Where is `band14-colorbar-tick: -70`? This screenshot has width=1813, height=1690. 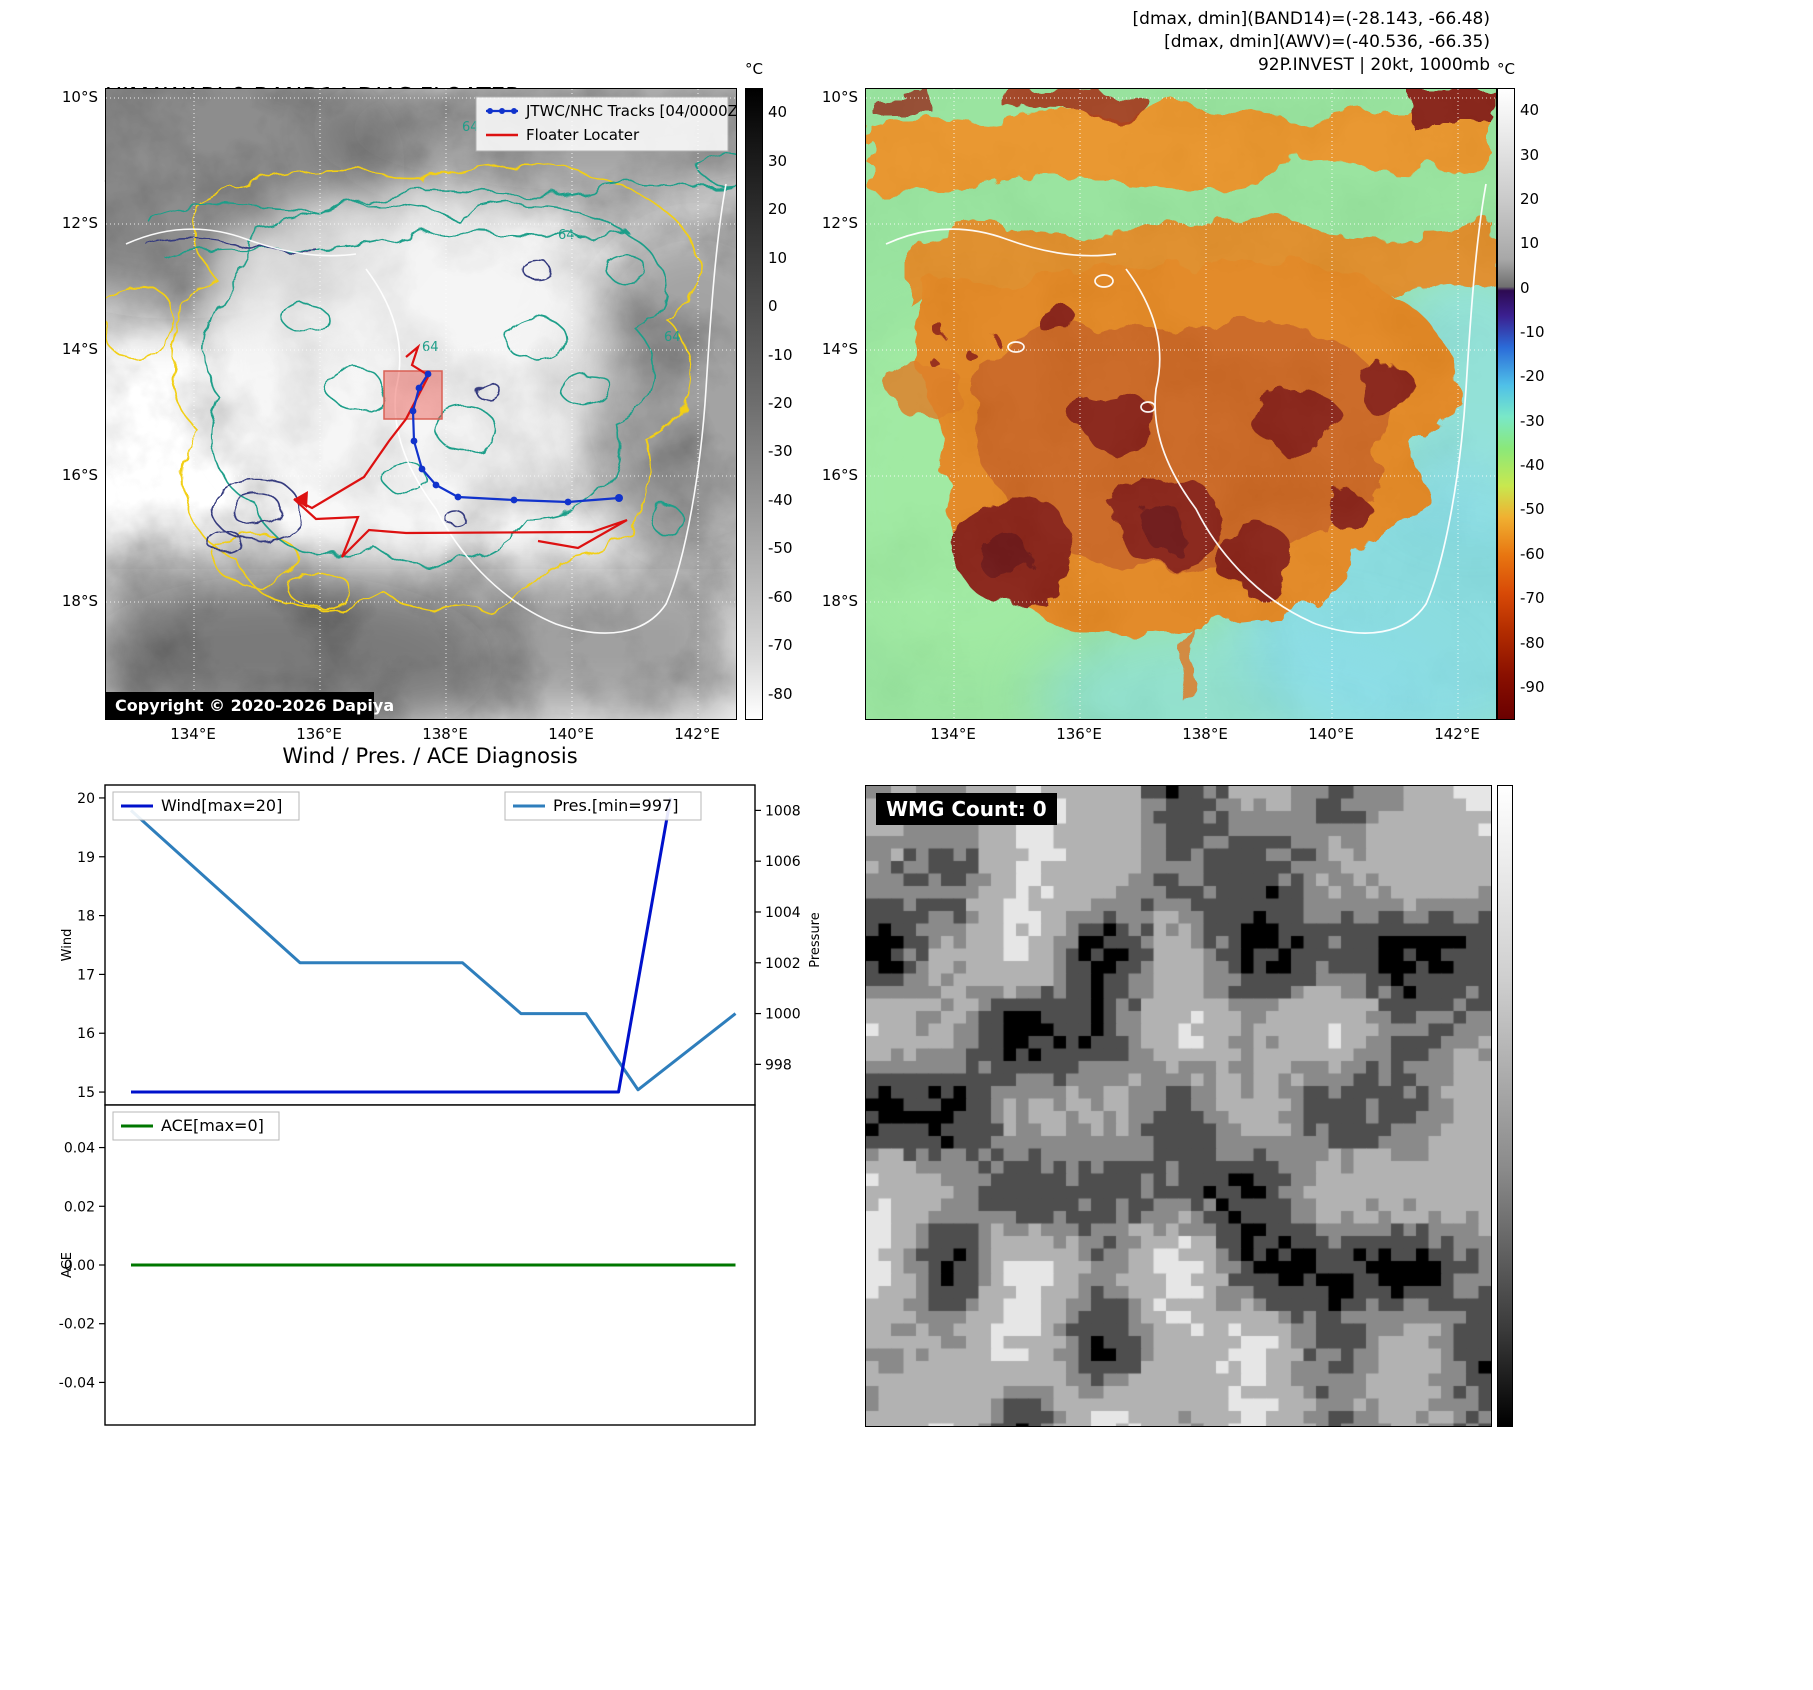
band14-colorbar-tick: -70 is located at coordinates (780, 645).